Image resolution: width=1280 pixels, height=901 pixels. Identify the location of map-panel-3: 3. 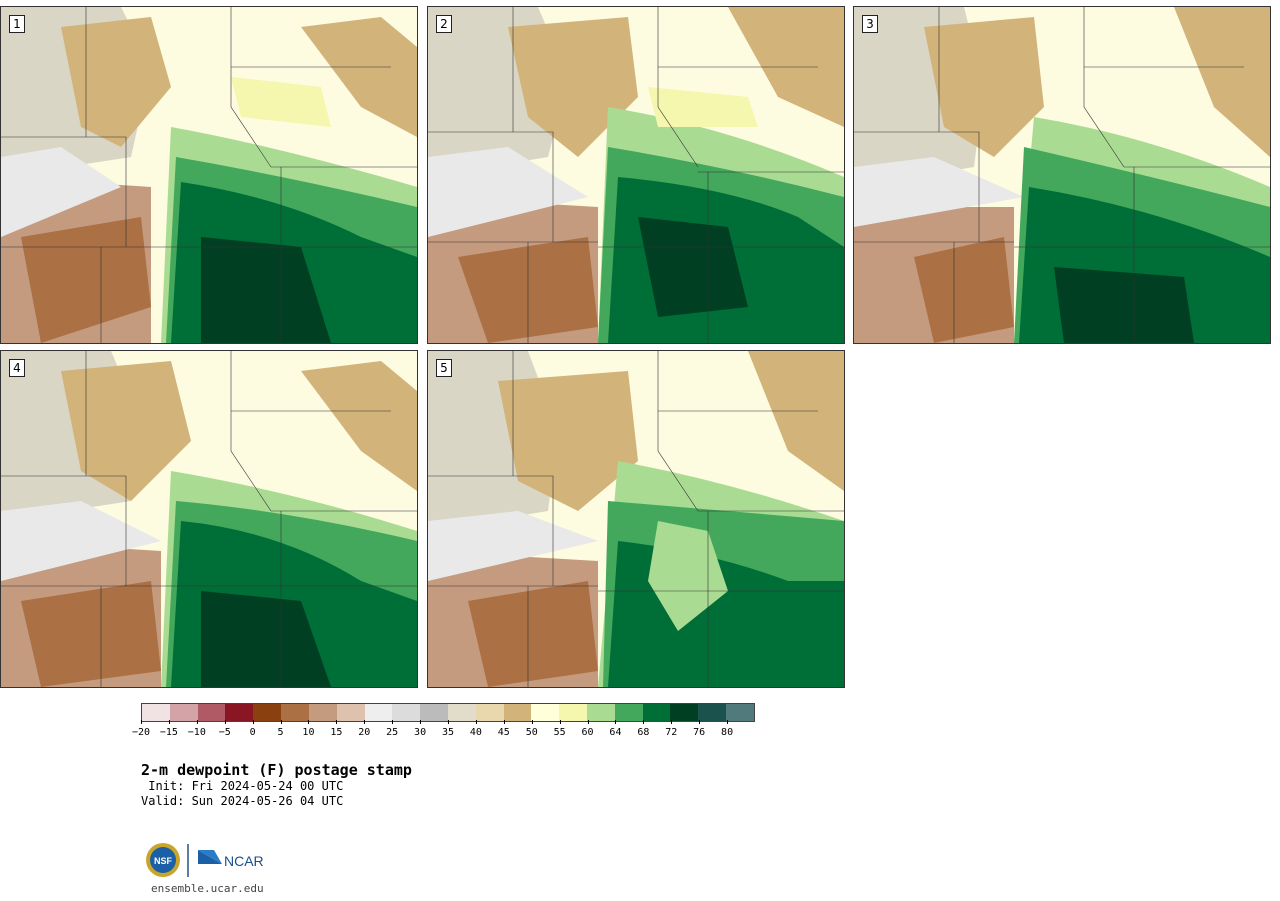
(1062, 175).